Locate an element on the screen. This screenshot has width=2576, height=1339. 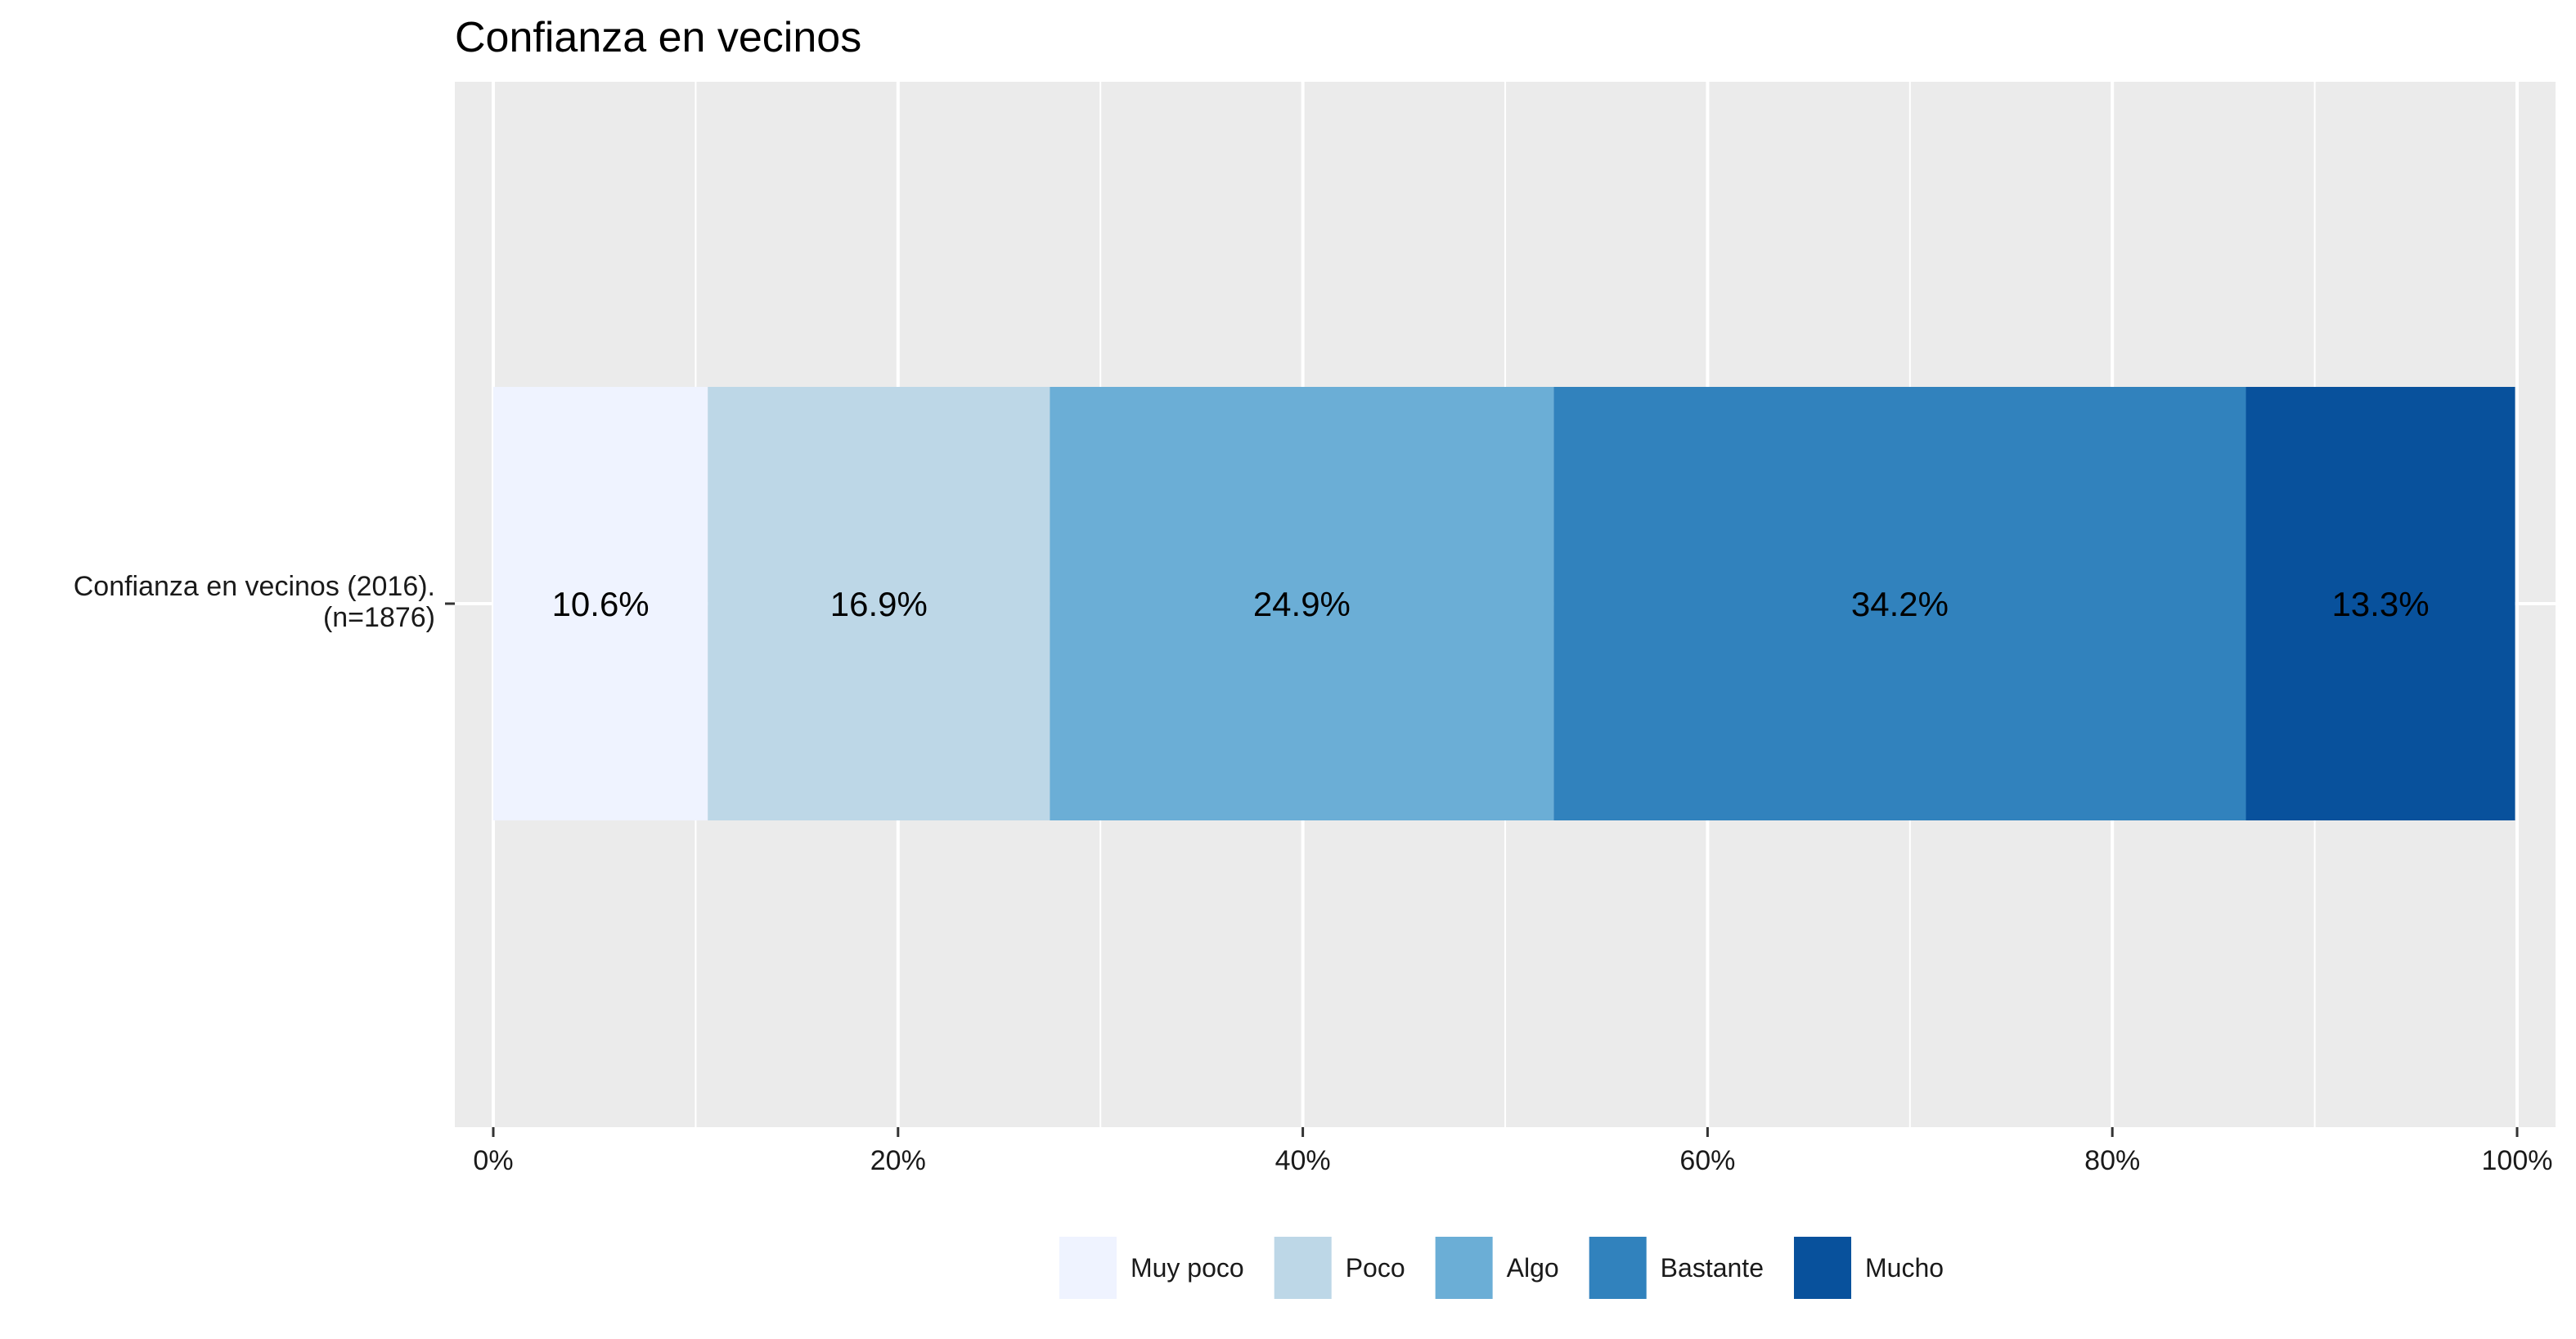
x-tick-label: 40% is located at coordinates (1303, 1161).